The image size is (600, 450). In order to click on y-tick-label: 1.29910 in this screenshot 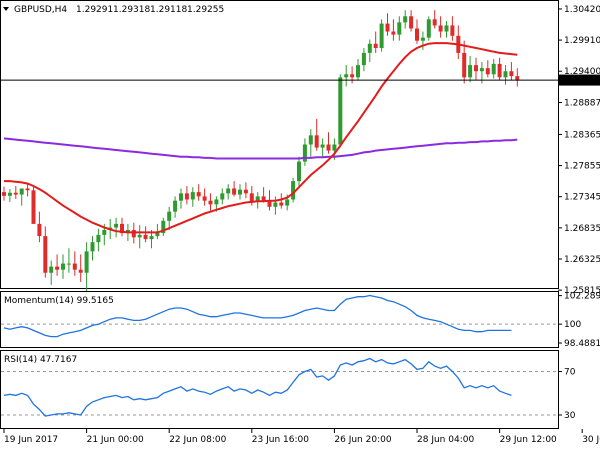, I will do `click(582, 41)`.